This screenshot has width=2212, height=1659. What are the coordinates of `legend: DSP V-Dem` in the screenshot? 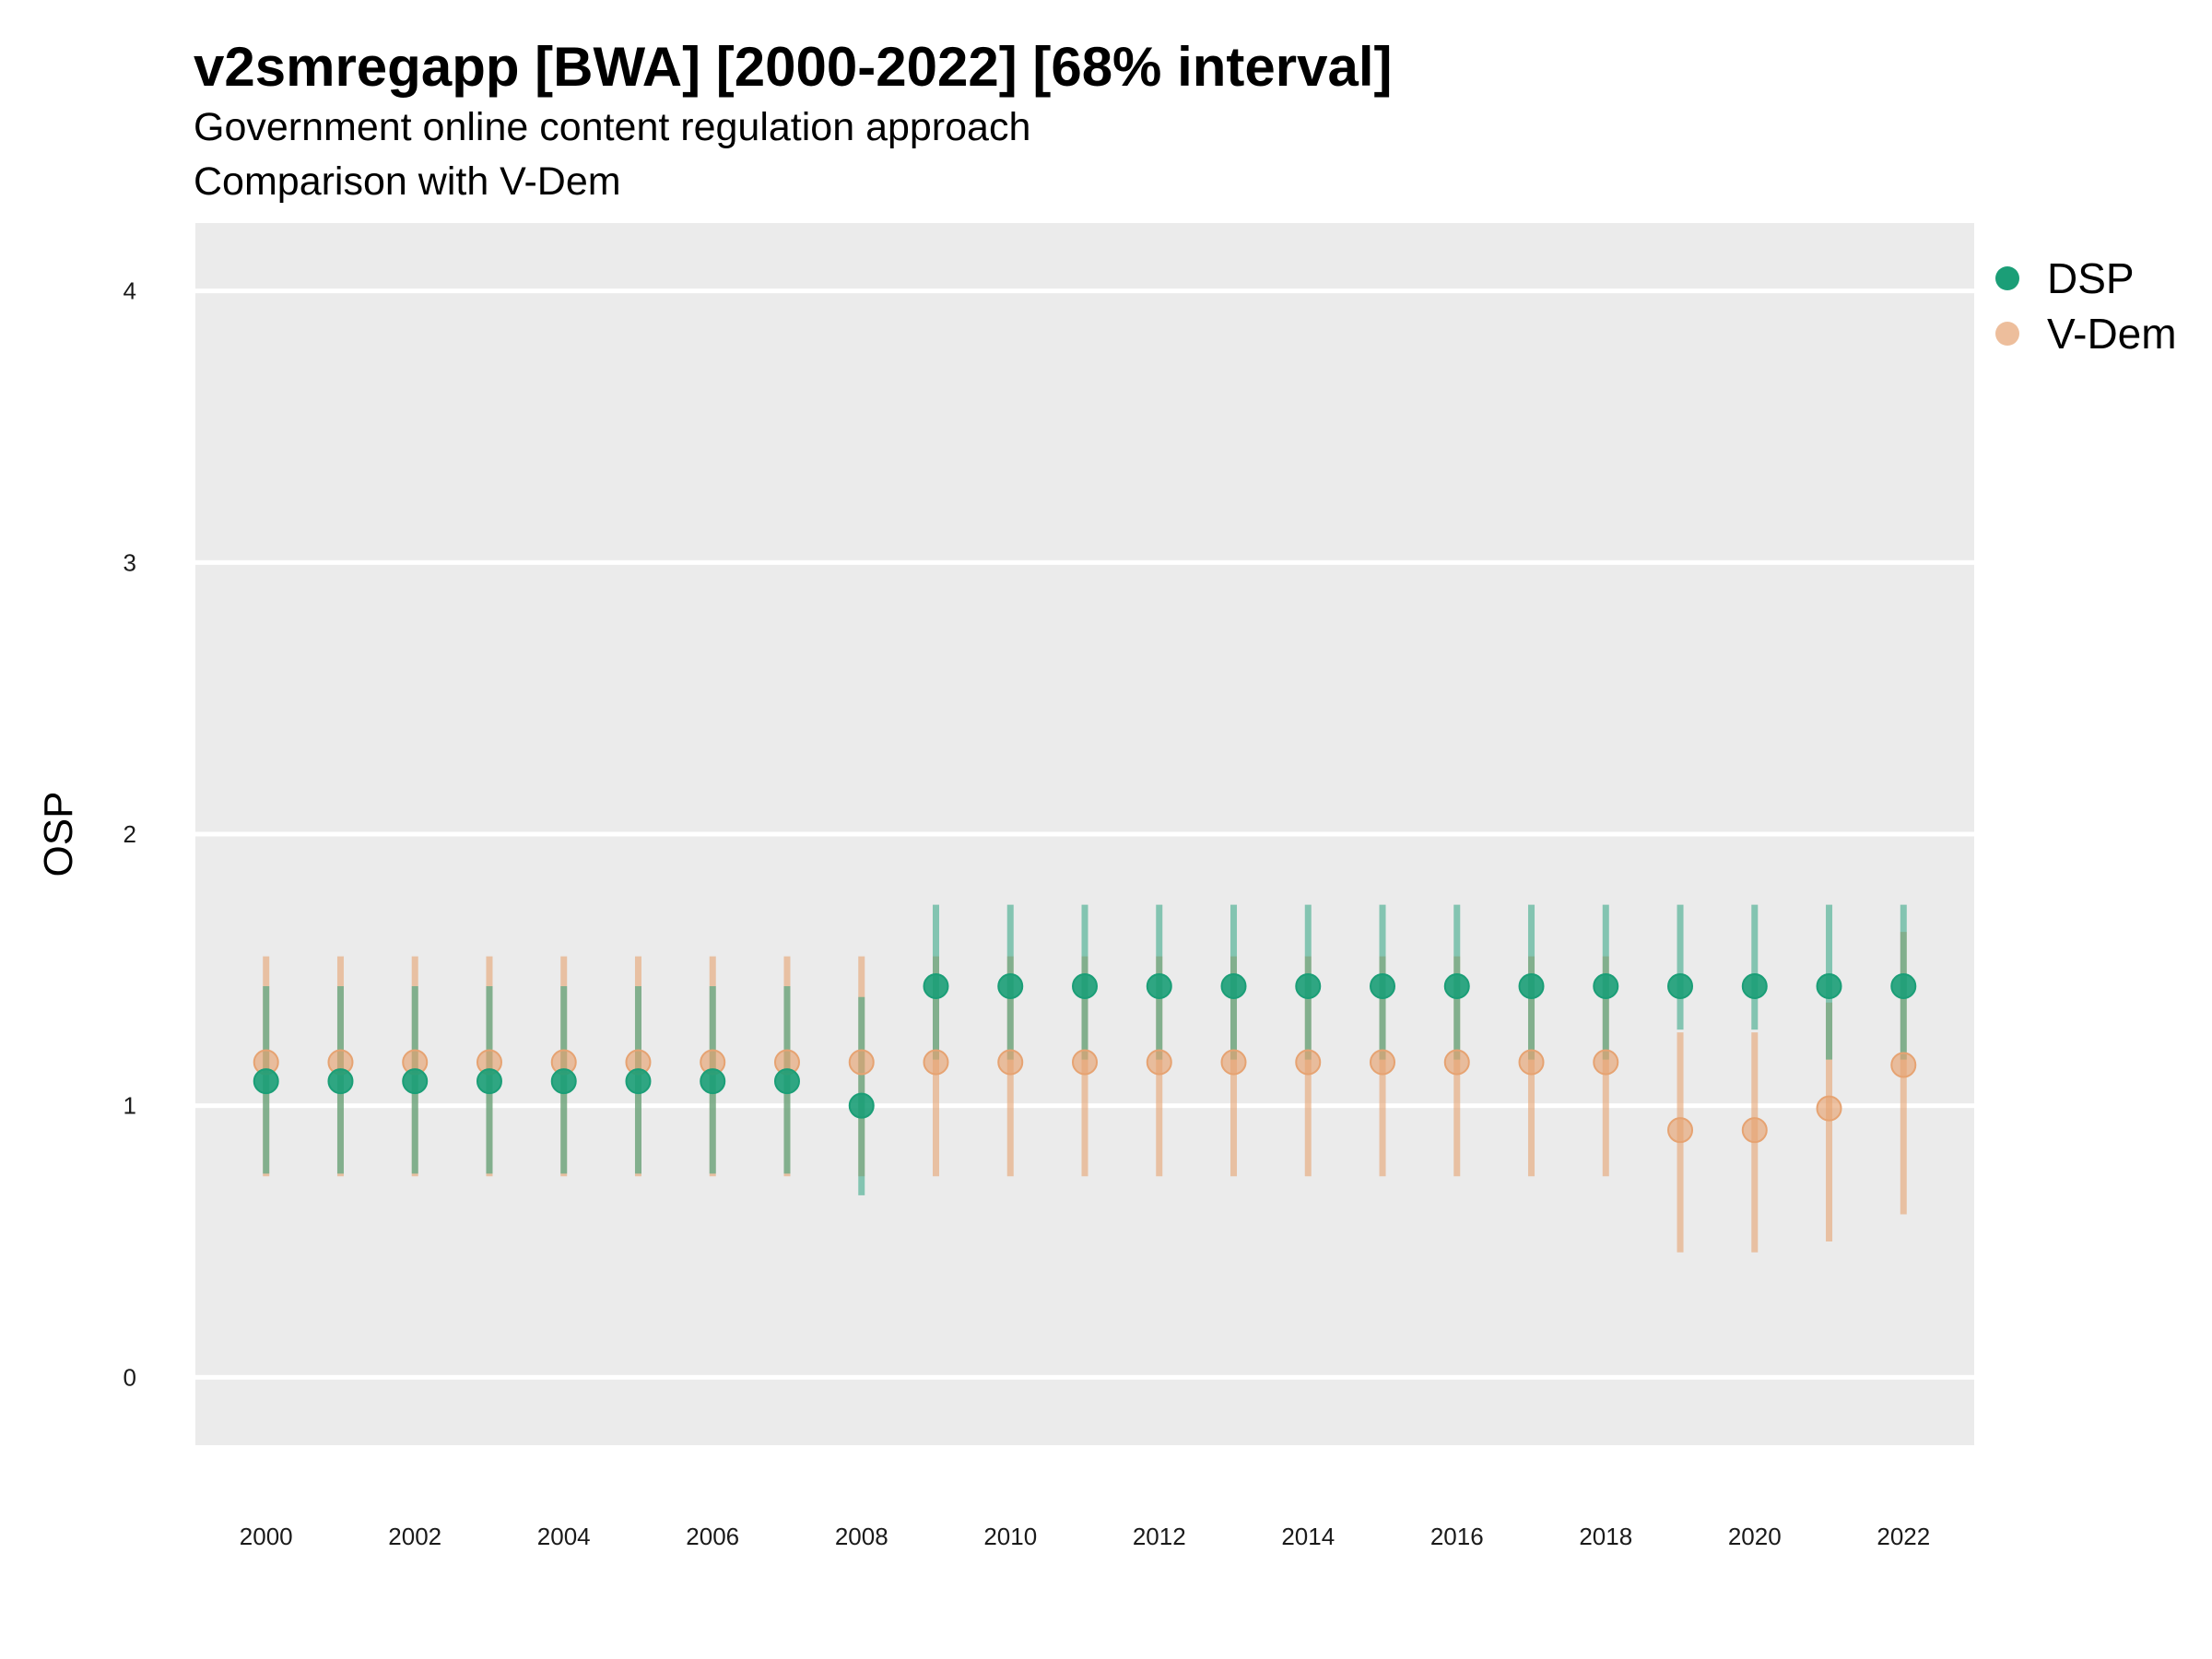 It's located at (2086, 306).